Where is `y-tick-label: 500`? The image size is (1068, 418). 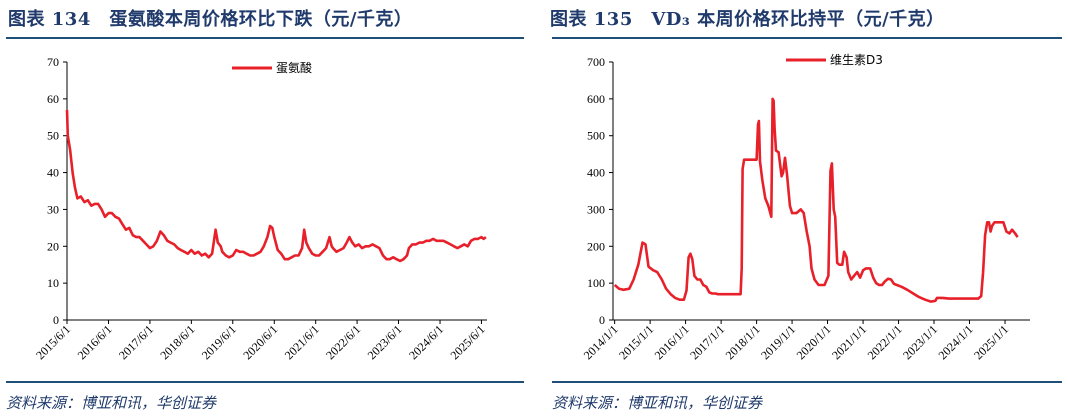
y-tick-label: 500 is located at coordinates (596, 136).